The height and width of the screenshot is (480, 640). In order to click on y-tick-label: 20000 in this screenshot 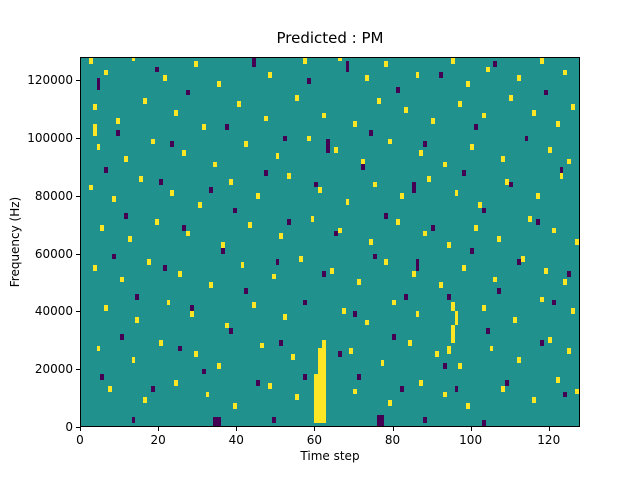, I will do `click(53, 369)`.